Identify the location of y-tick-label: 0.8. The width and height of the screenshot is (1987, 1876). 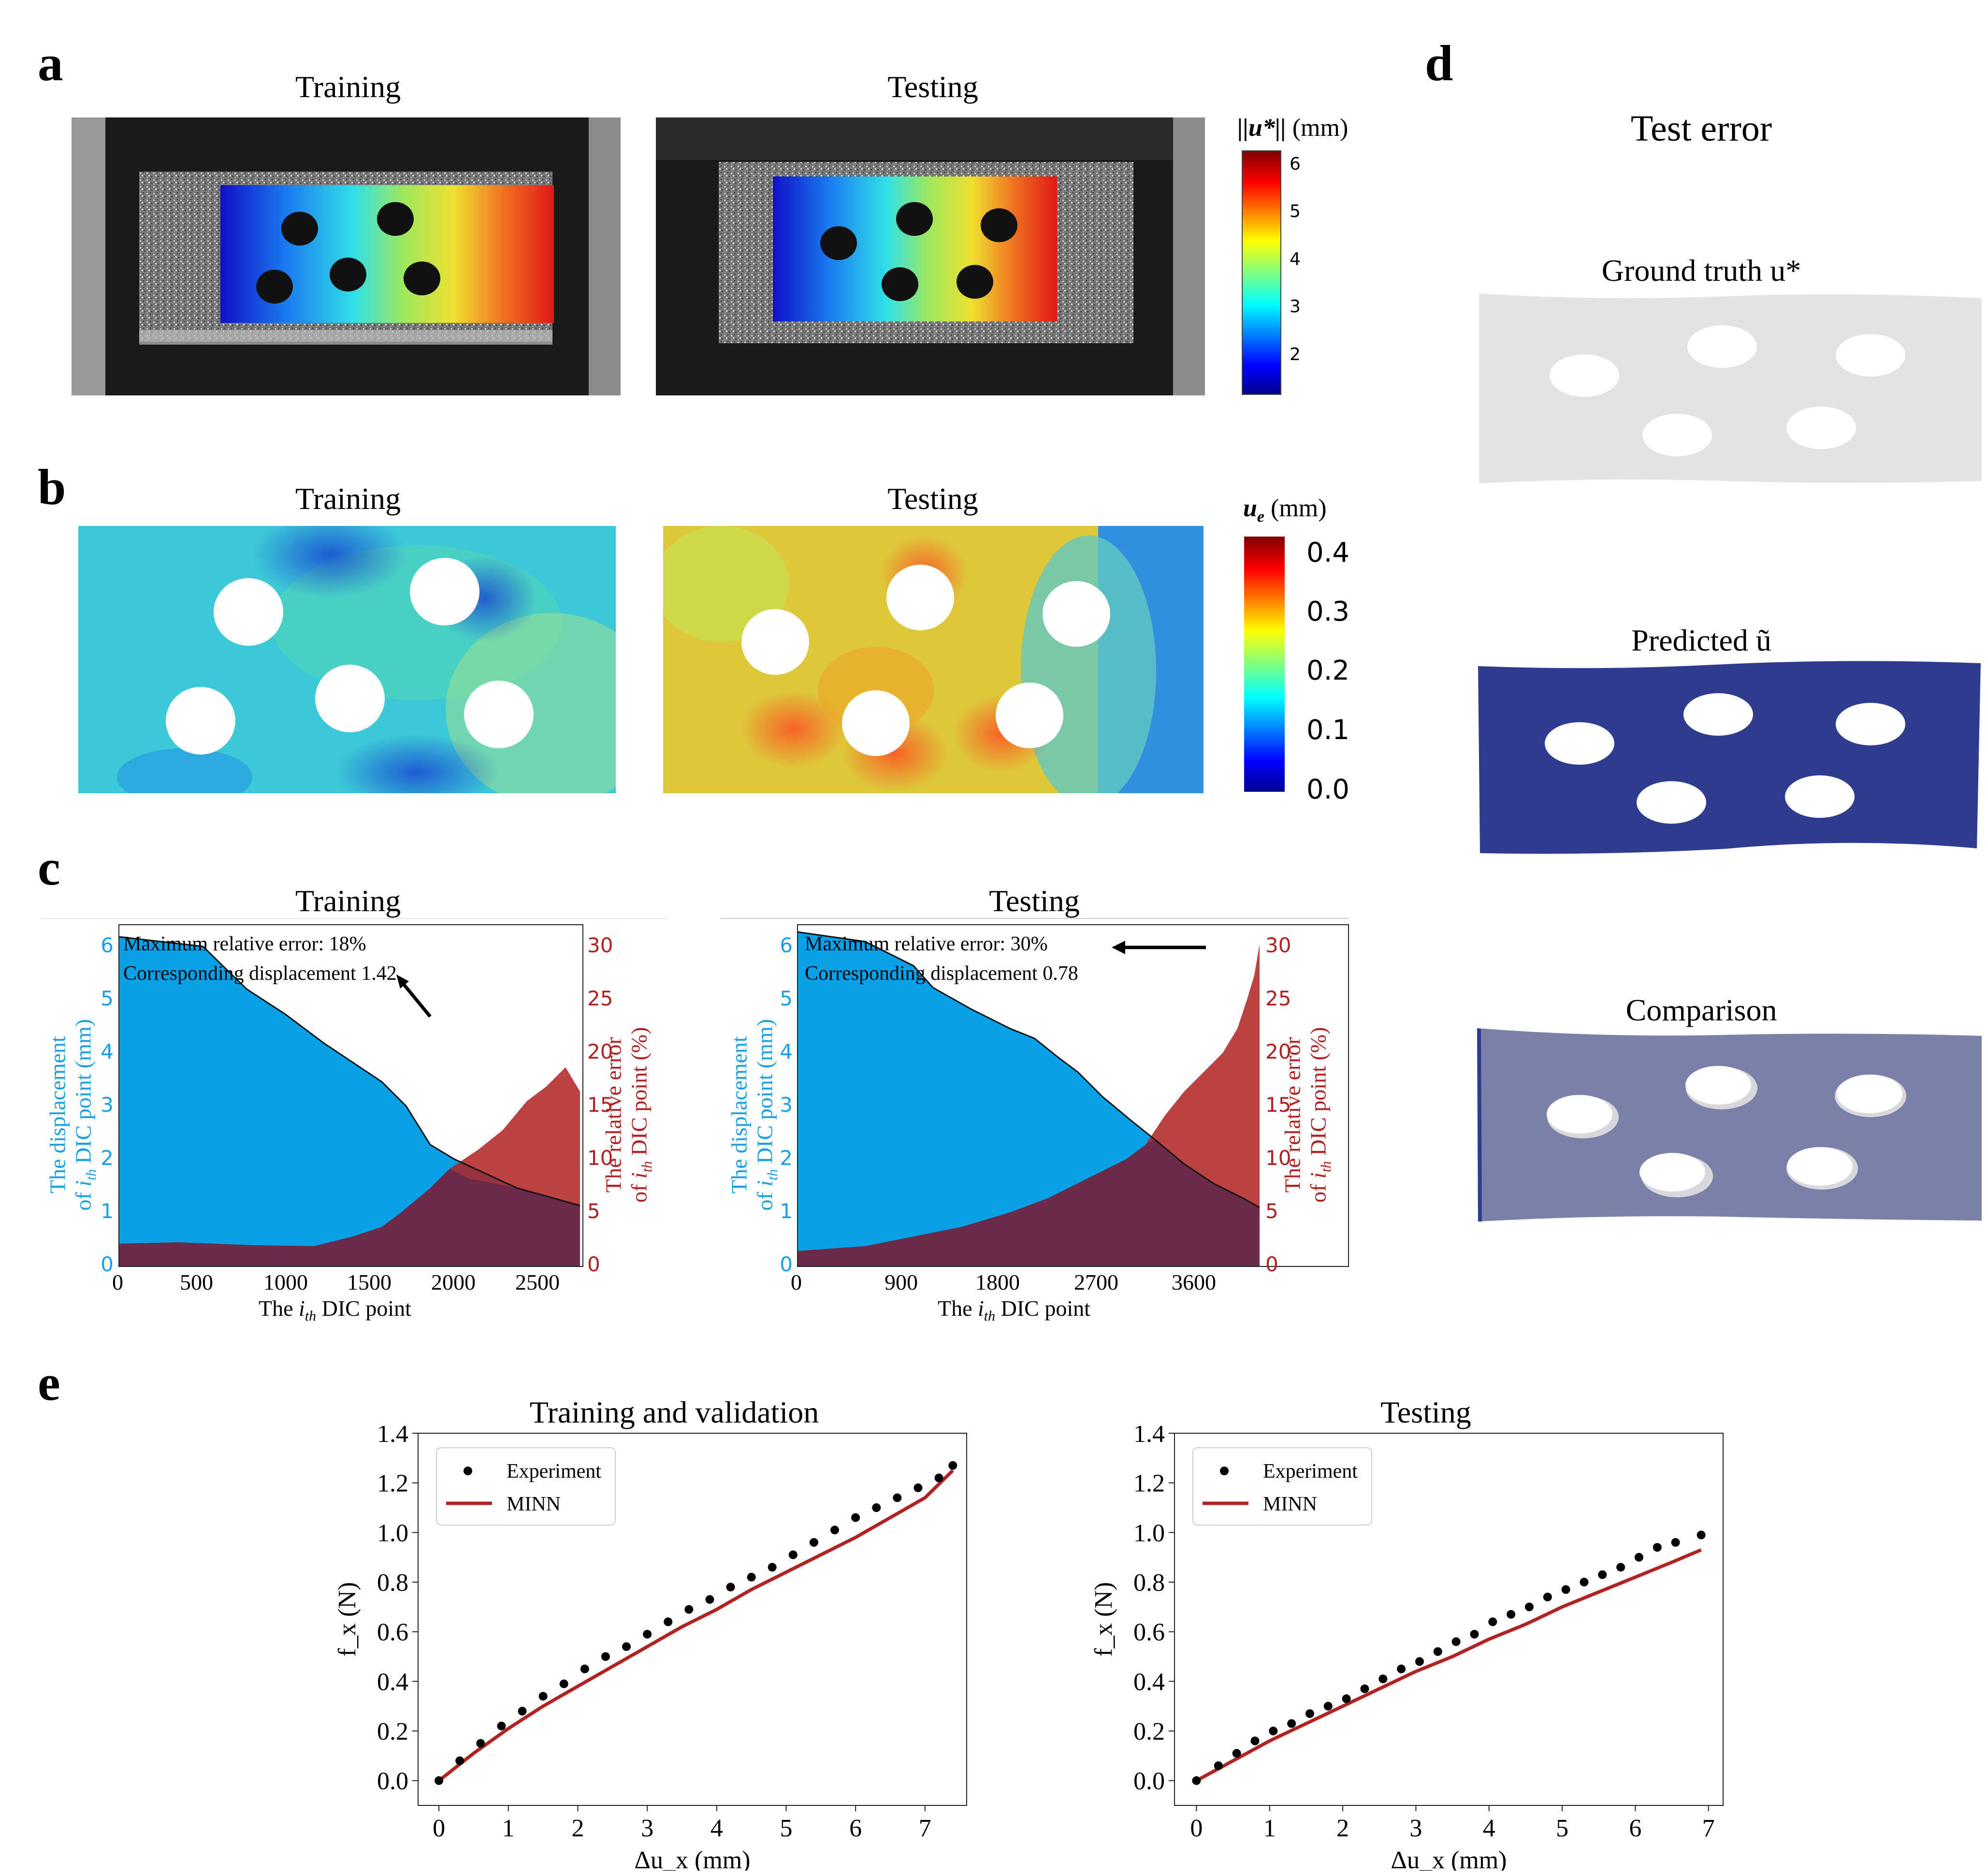
(392, 1583).